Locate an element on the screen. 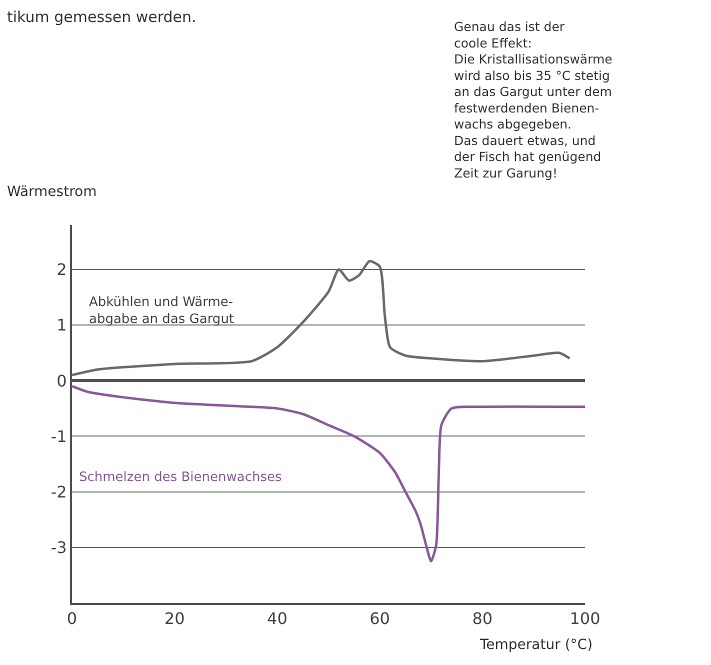  text: Genau das ist der coole Effekt: Die Kristallisationswärme wird also bis 35 °C stetig an das Gargut unter dem festwerdenden Bienen- wachs abgegeben. Das dauert etwas, und der Fisch hat genügend Zeit zur Garung! is located at coordinates (533, 99).